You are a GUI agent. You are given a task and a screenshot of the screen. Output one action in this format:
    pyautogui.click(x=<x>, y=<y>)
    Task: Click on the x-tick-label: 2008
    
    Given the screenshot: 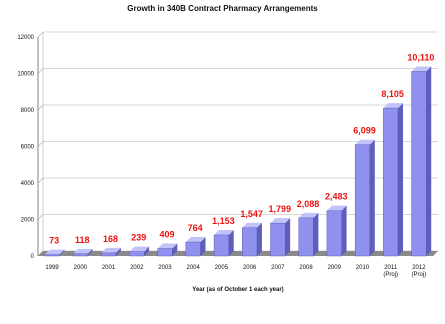 What is the action you would take?
    pyautogui.click(x=306, y=268)
    